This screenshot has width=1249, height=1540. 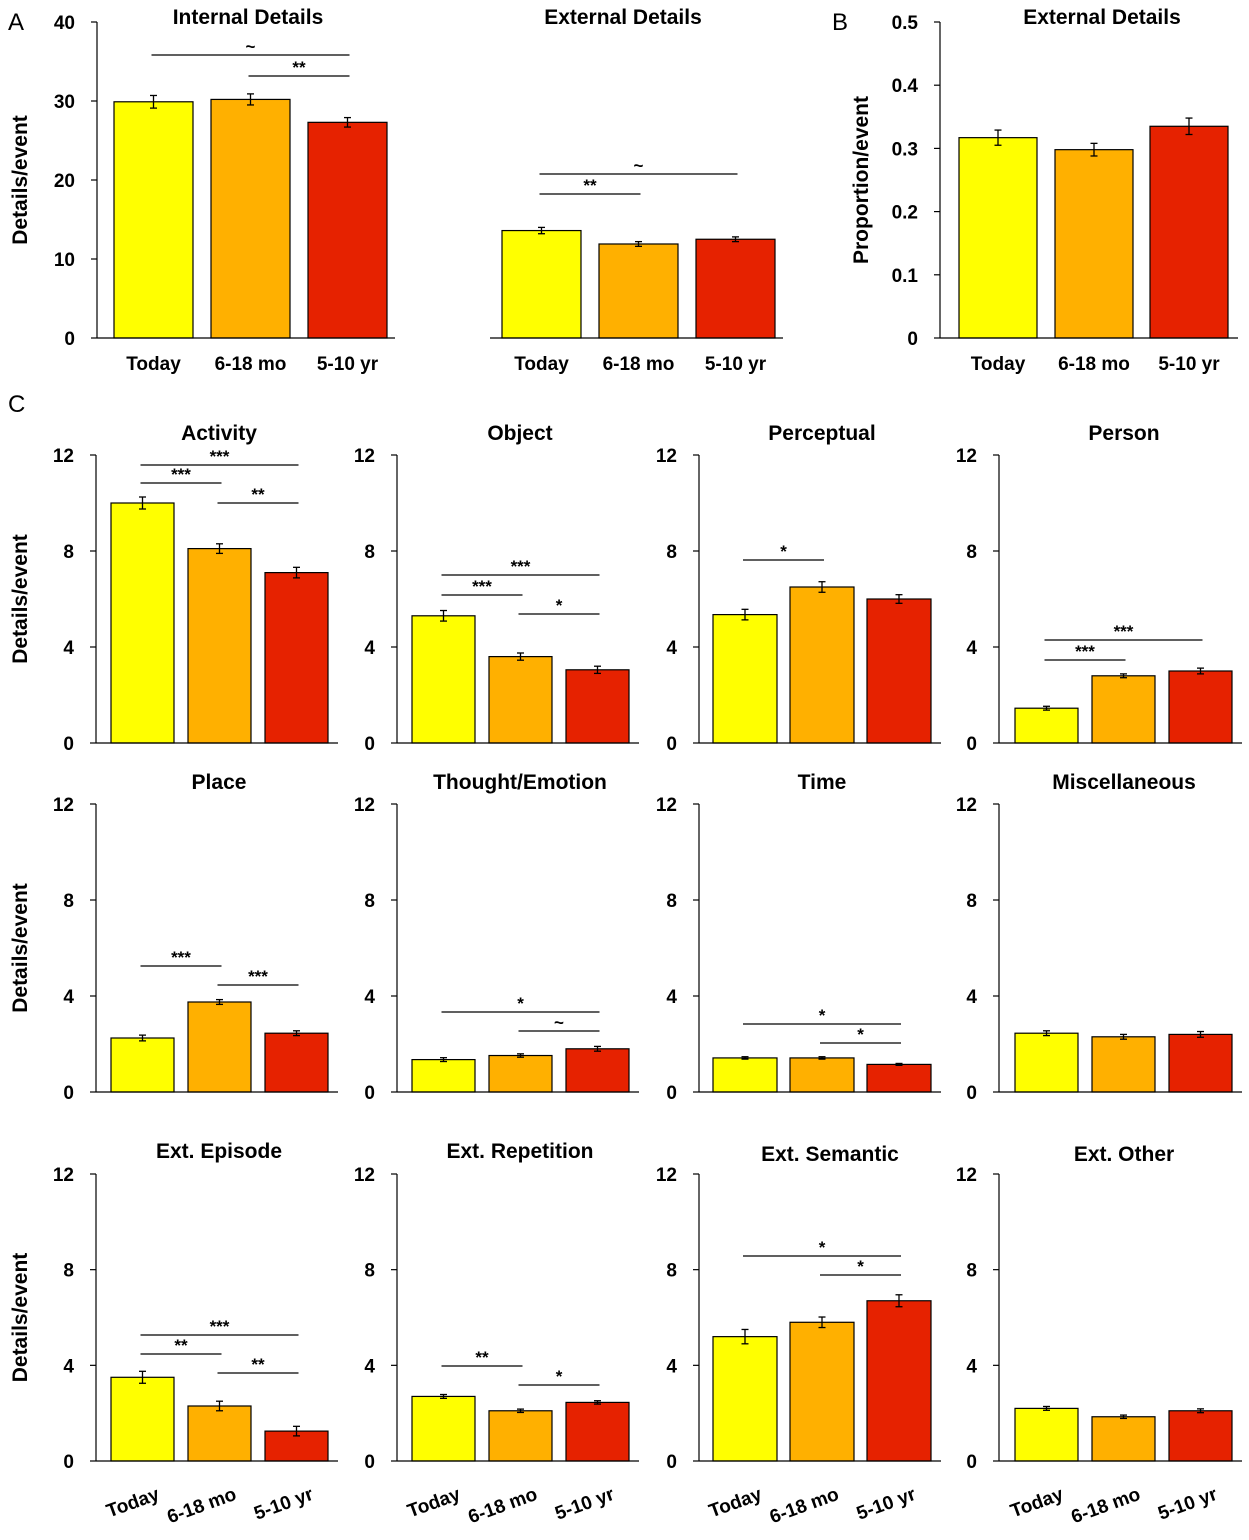 I want to click on chart-title: Ext. Semantic, so click(x=830, y=1154).